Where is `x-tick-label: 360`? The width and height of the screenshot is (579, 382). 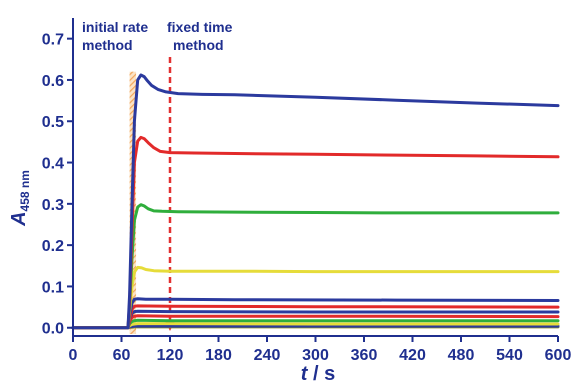 x-tick-label: 360 is located at coordinates (364, 355).